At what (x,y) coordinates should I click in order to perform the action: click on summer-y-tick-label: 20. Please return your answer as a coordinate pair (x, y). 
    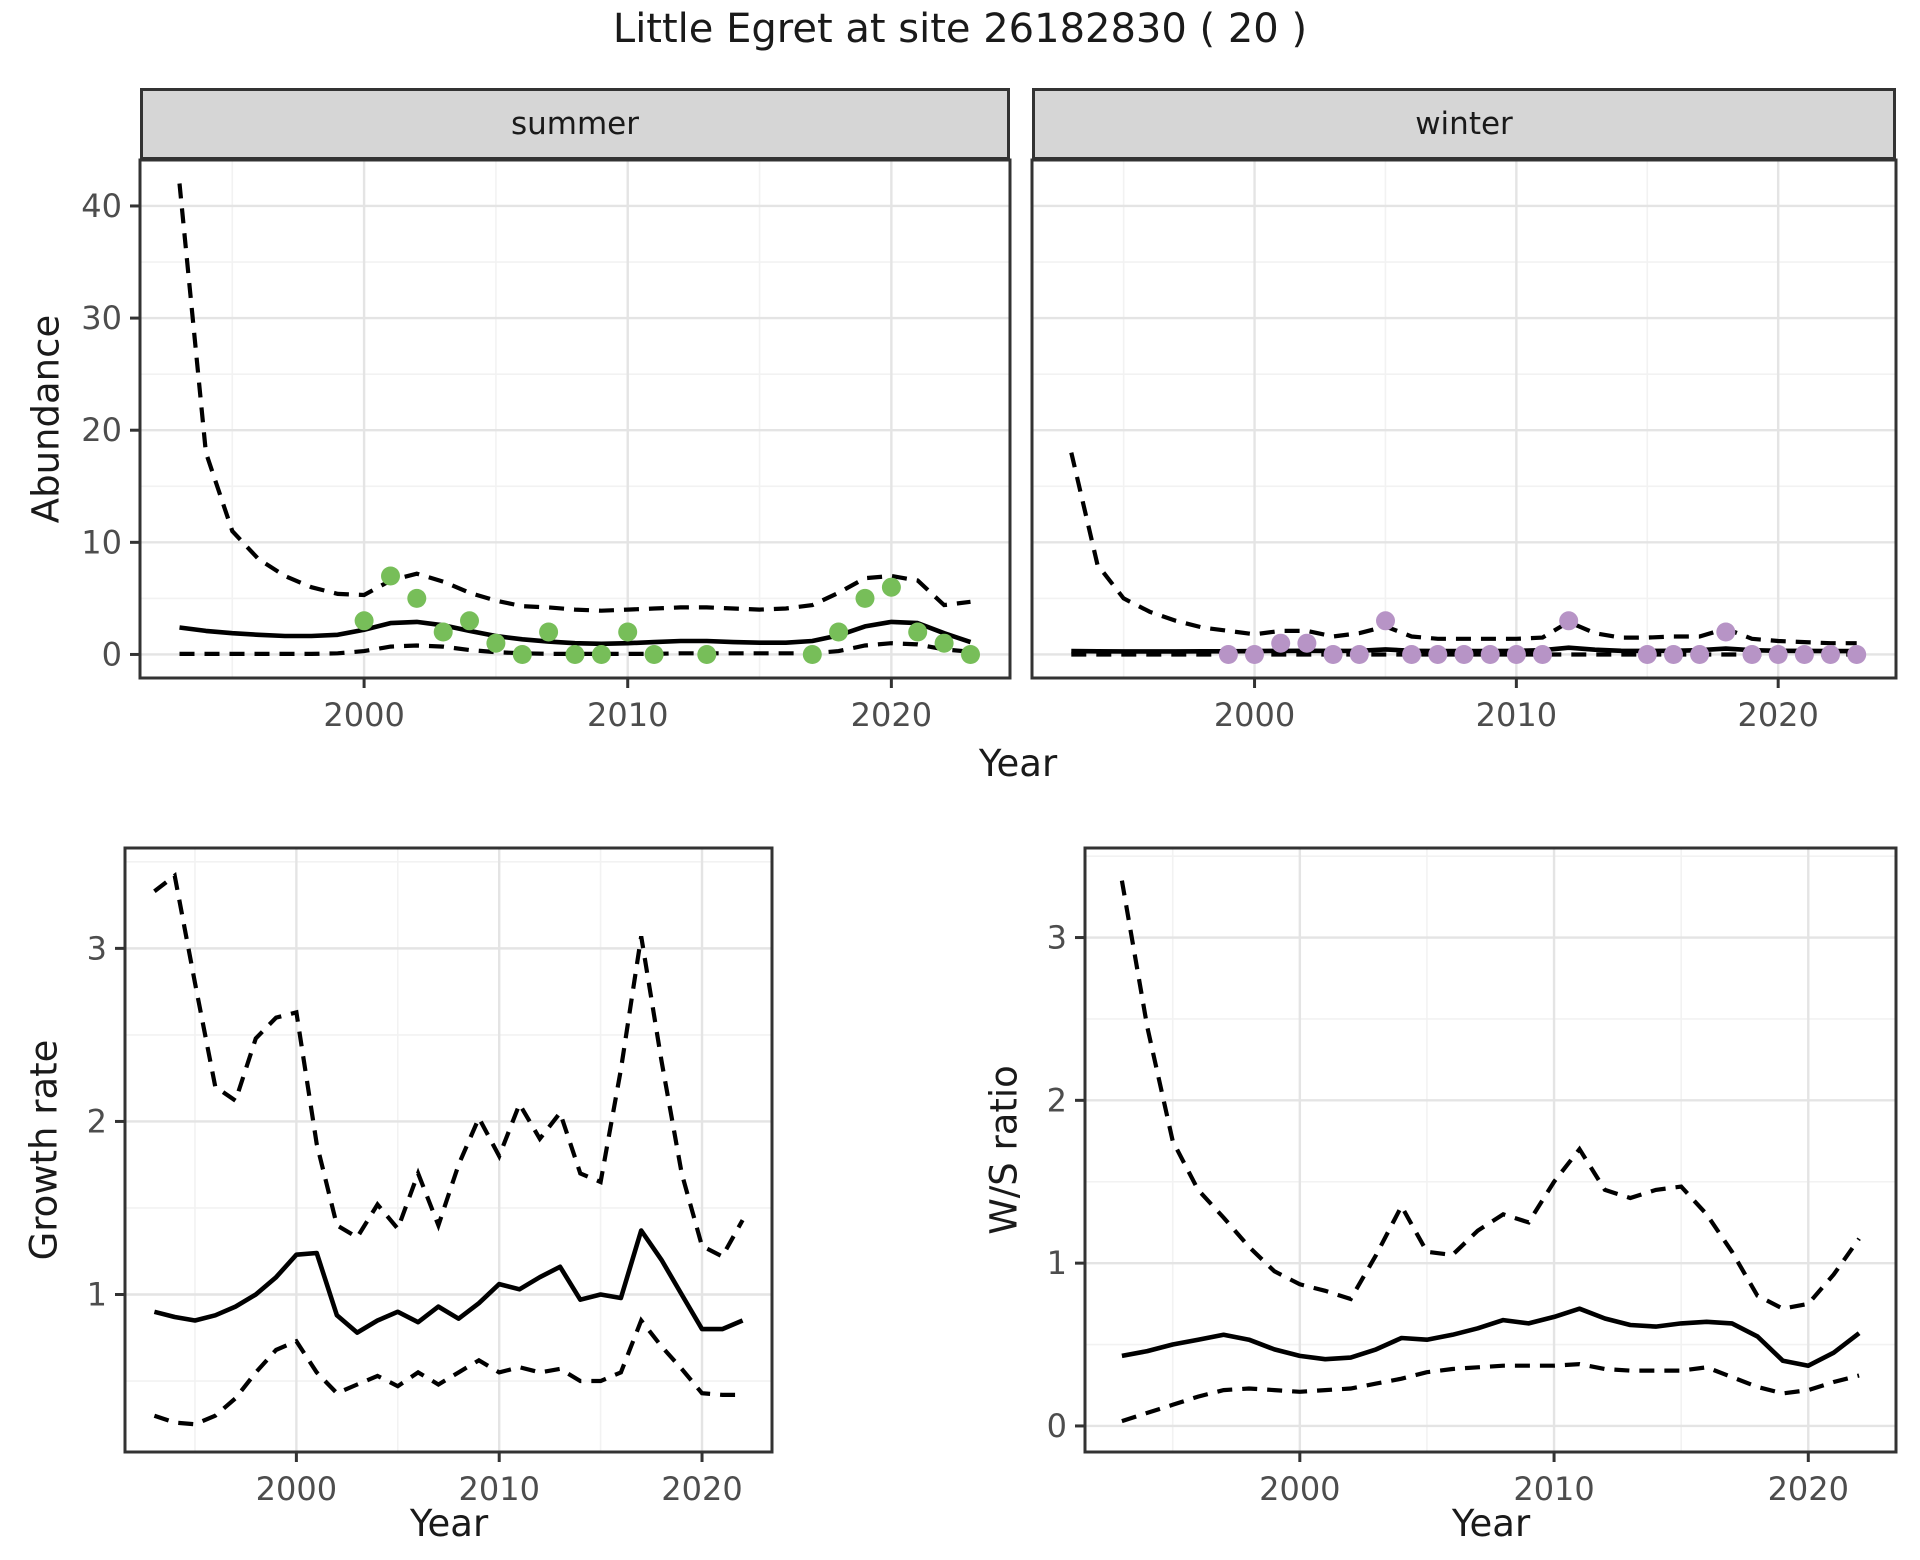
    Looking at the image, I should click on (101, 430).